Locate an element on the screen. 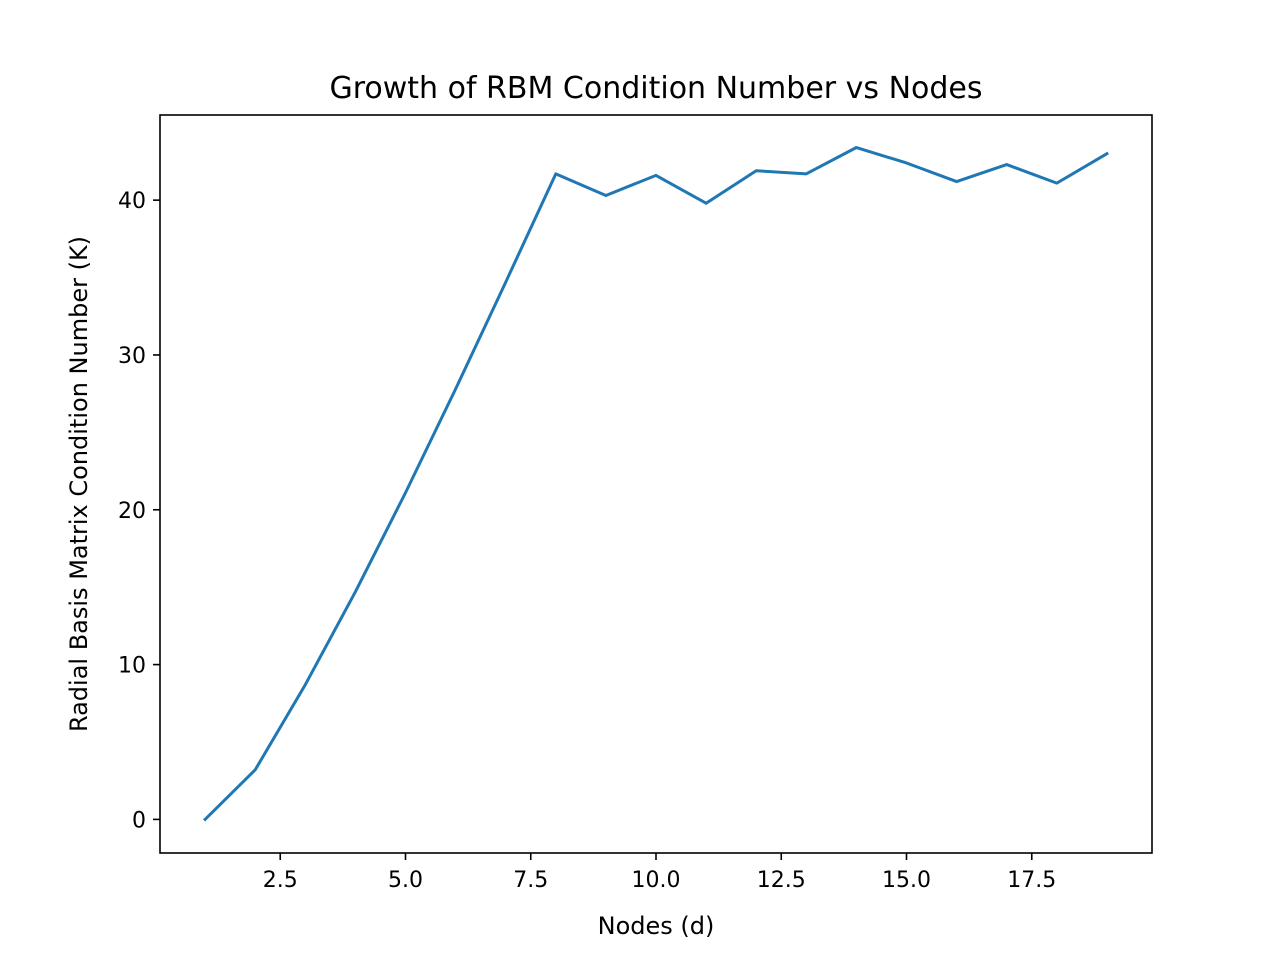 The width and height of the screenshot is (1280, 960). y-tick-label: 40 is located at coordinates (132, 201).